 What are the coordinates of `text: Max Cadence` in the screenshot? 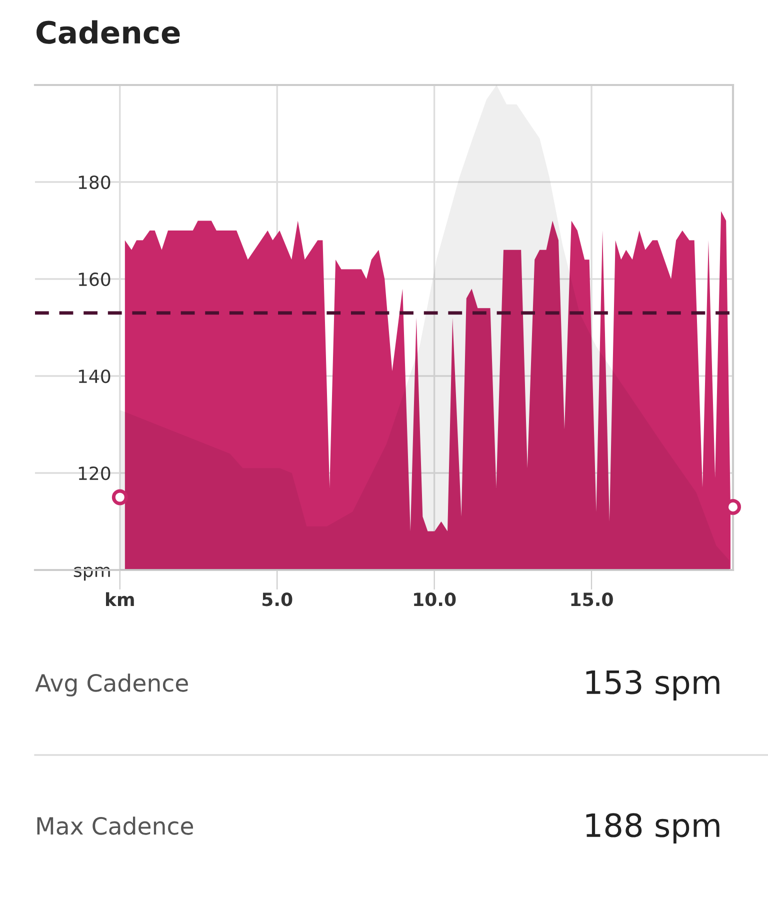 It's located at (115, 825).